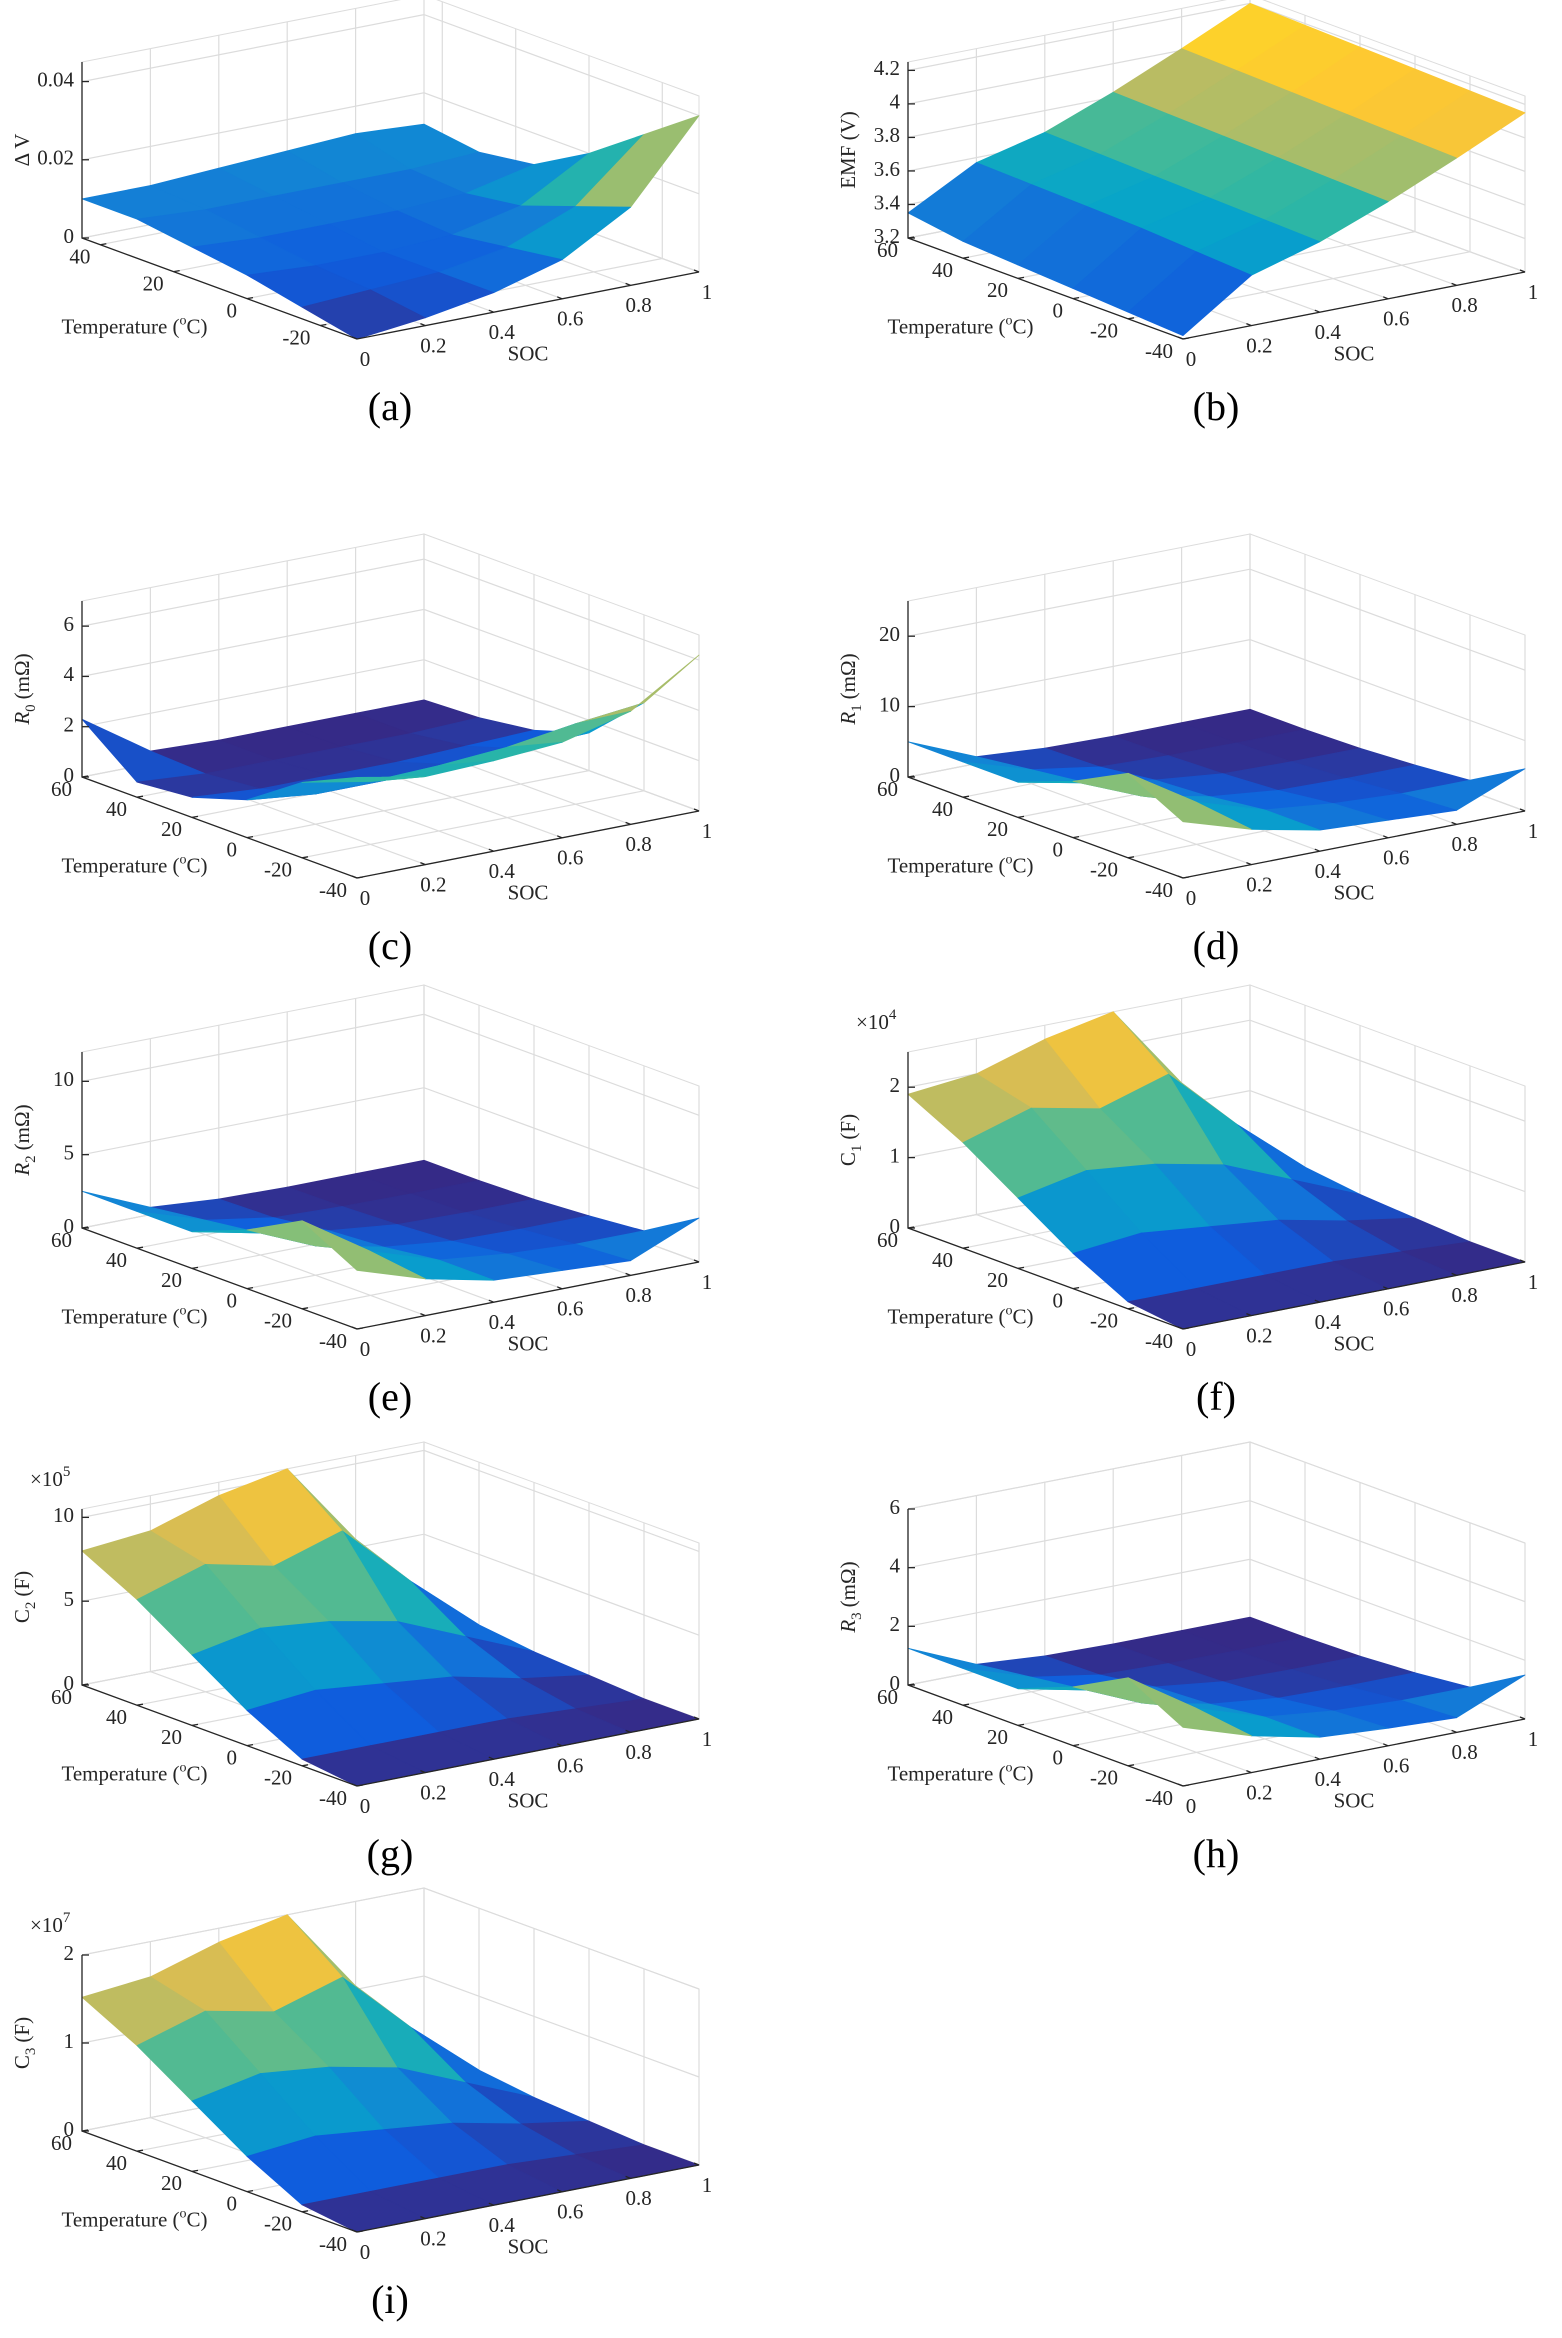 This screenshot has width=1562, height=2338. Describe the element at coordinates (893, 1015) in the screenshot. I see `z-multiplier-exp: 4` at that location.